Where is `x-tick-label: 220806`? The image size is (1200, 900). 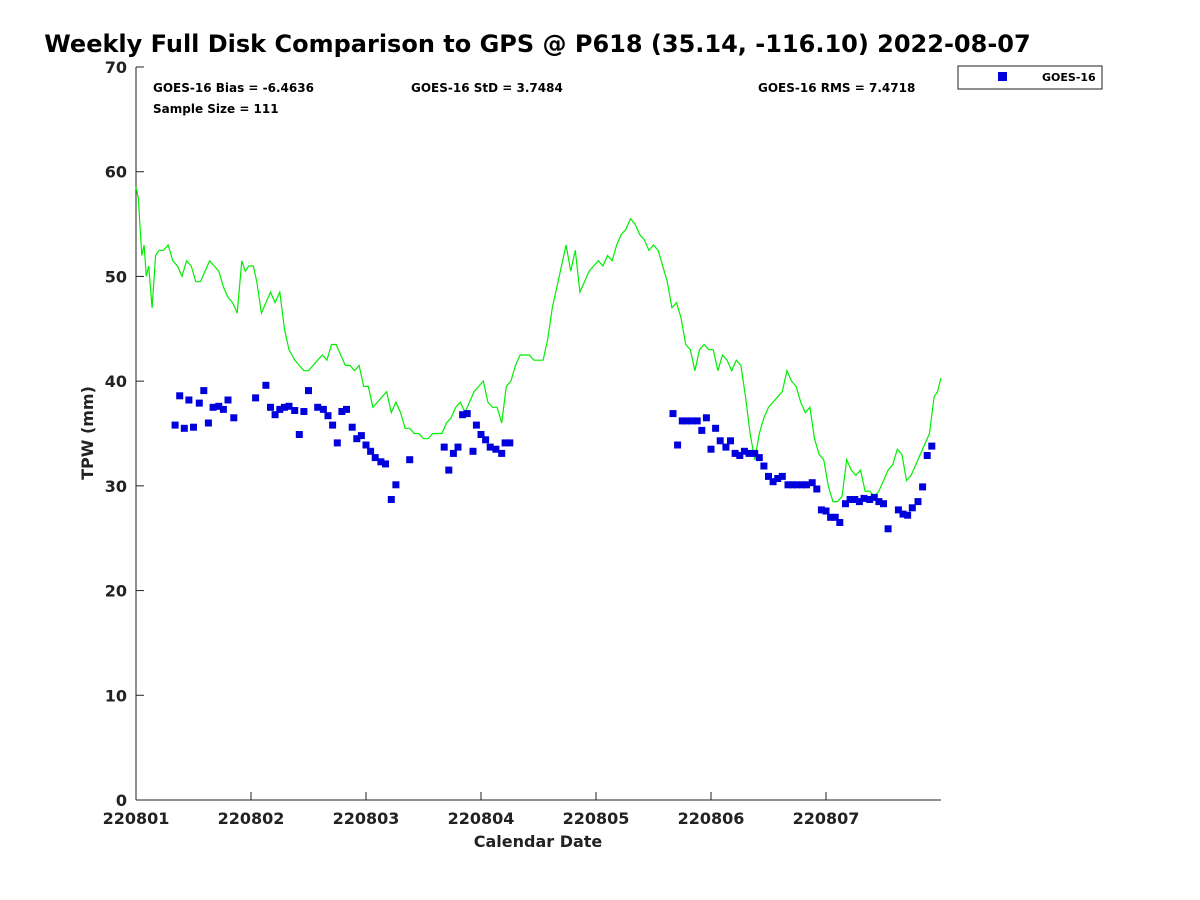 x-tick-label: 220806 is located at coordinates (711, 818).